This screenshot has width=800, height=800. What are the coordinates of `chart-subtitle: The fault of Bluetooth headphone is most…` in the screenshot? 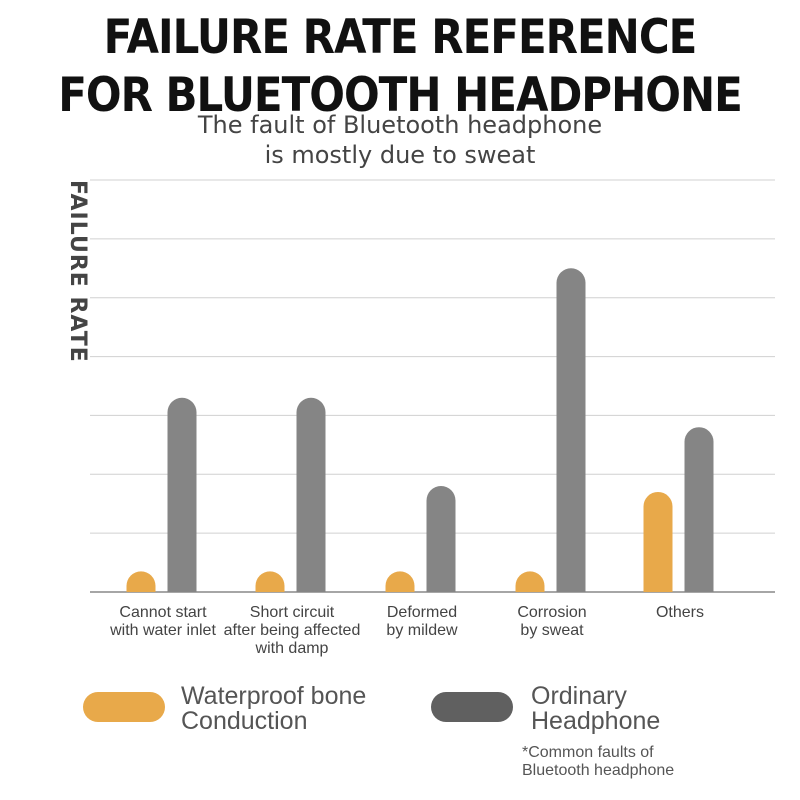 It's located at (400, 140).